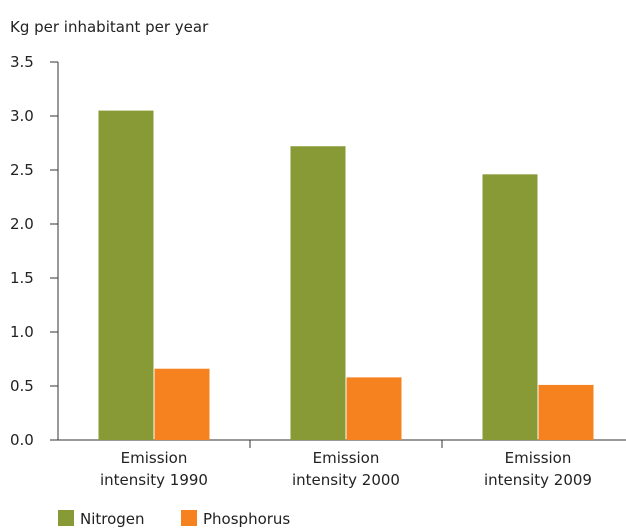  Describe the element at coordinates (174, 519) in the screenshot. I see `legend: Nitrogen Phosphorus` at that location.